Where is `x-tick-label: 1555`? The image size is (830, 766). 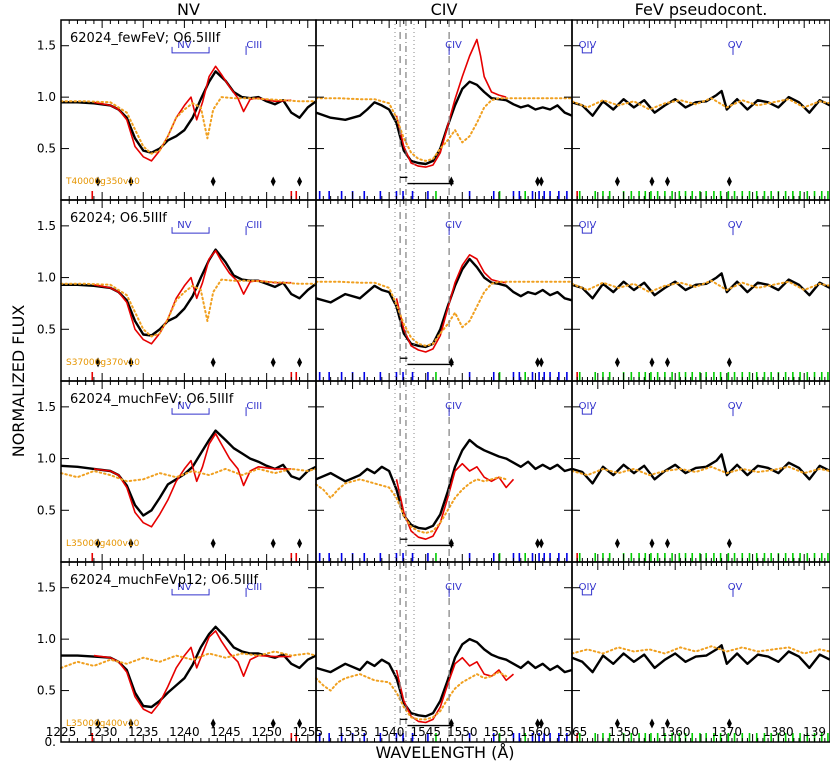 x-tick-label: 1555 is located at coordinates (499, 732).